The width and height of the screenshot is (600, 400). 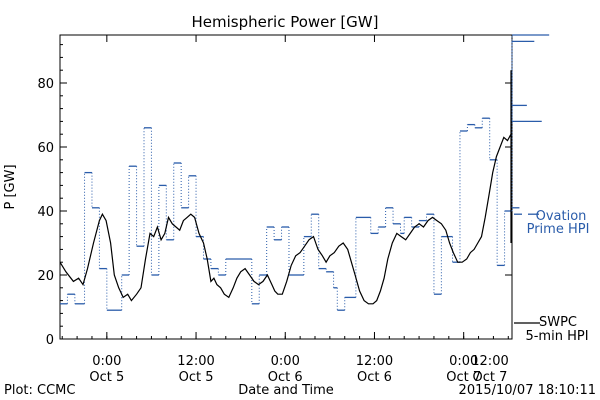 What do you see at coordinates (551, 276) in the screenshot?
I see `legend: Ovation Prime HPI SWPC 5-min HPI` at bounding box center [551, 276].